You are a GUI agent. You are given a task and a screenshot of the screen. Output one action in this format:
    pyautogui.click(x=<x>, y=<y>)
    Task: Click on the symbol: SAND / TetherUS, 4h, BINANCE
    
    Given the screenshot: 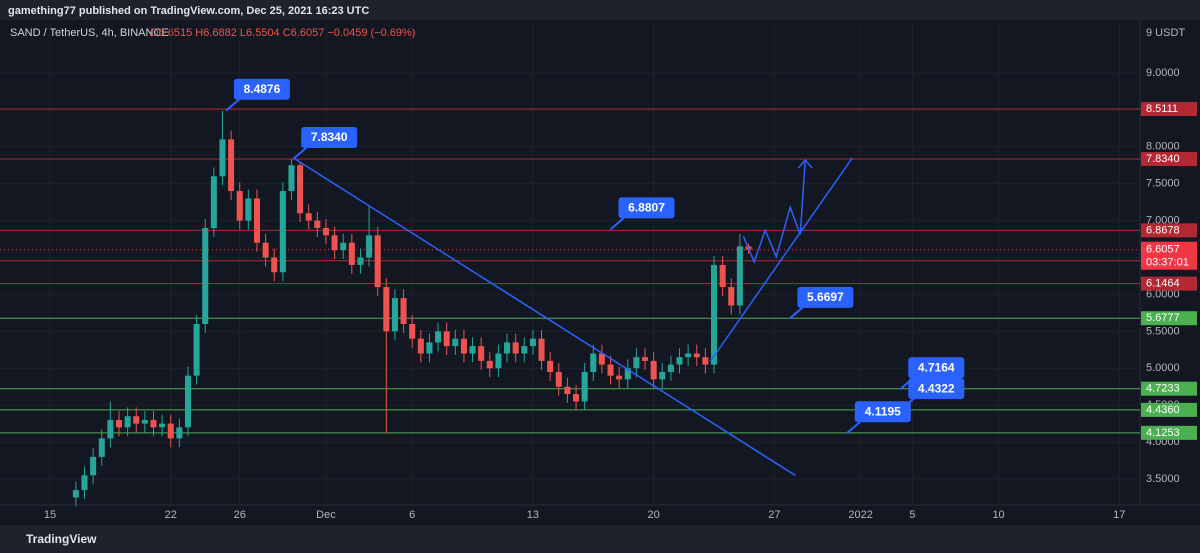 What is the action you would take?
    pyautogui.click(x=89, y=33)
    